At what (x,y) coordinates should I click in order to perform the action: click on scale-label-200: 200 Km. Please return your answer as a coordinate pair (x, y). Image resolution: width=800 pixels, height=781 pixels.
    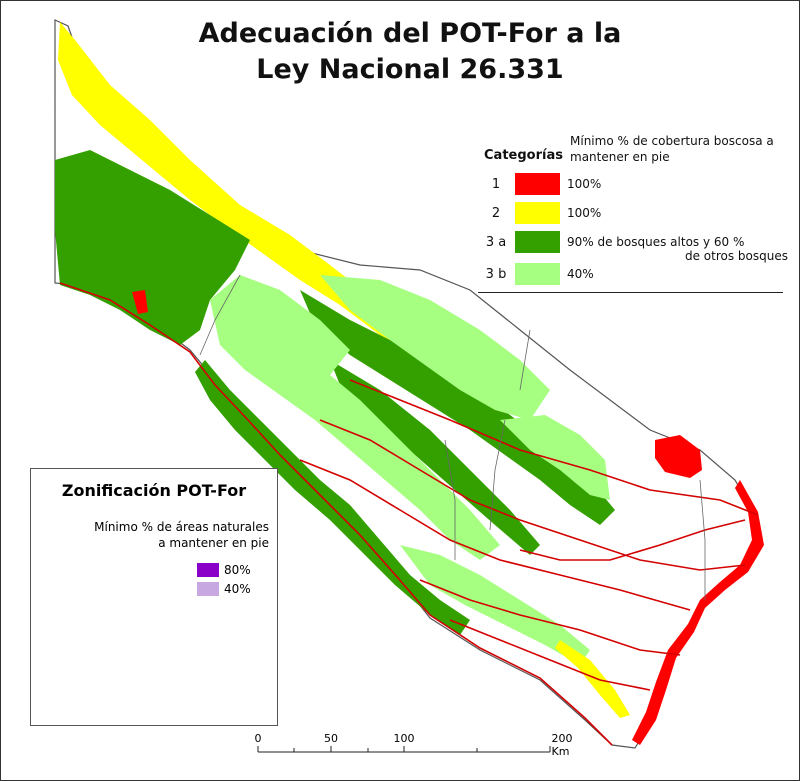
    Looking at the image, I should click on (562, 745).